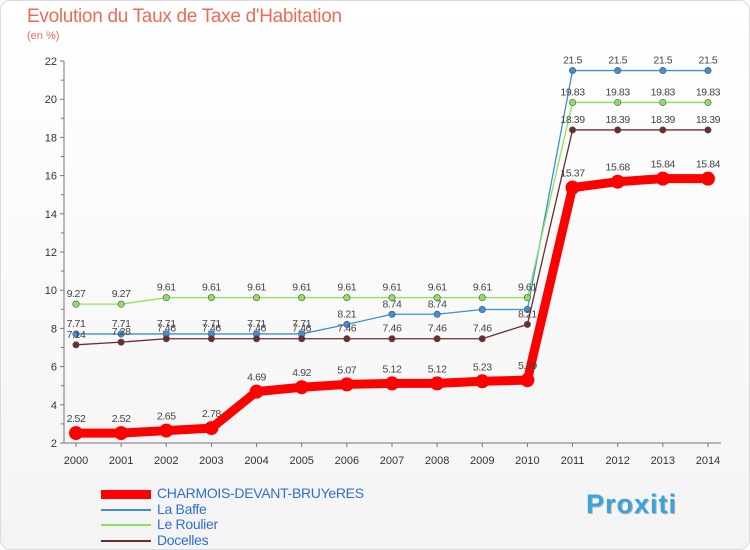 The image size is (750, 550). What do you see at coordinates (51, 177) in the screenshot?
I see `y-tick-label: 16` at bounding box center [51, 177].